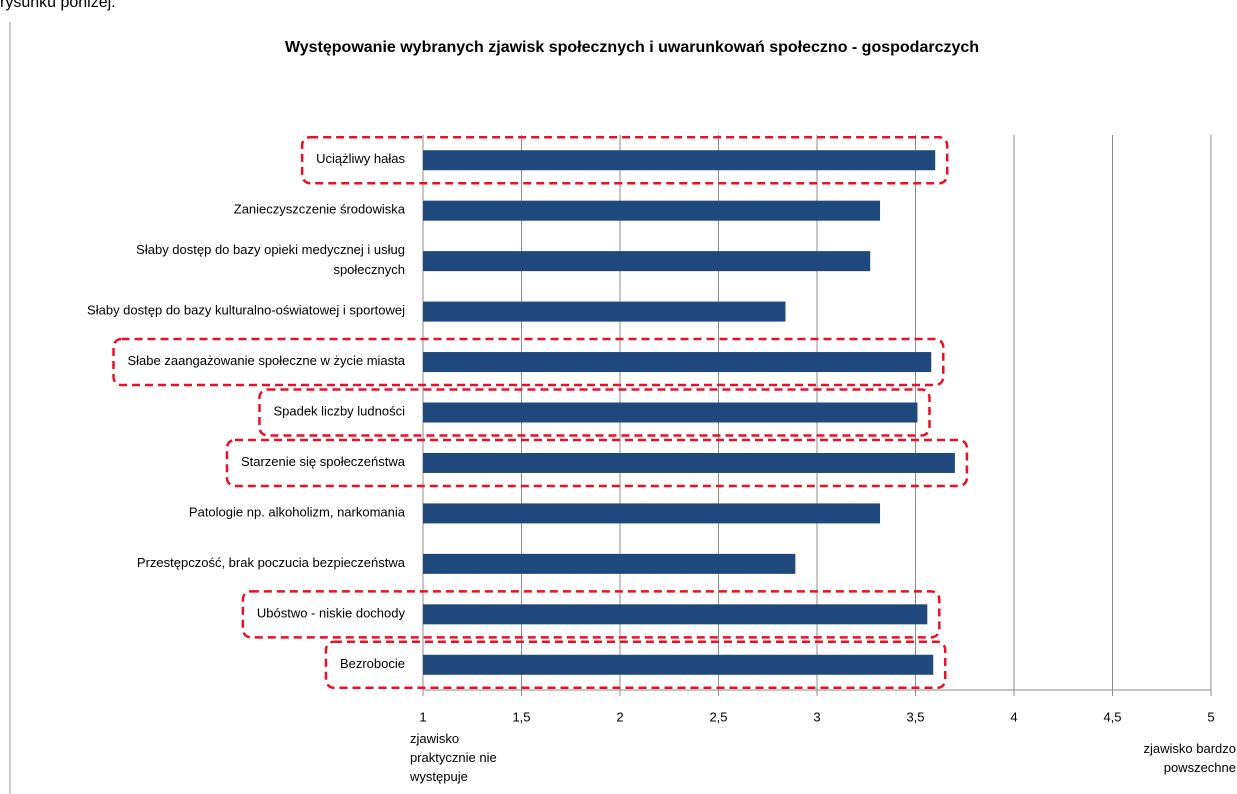 The height and width of the screenshot is (794, 1237). What do you see at coordinates (372, 663) in the screenshot?
I see `y-tick-label: Bezrobocie` at bounding box center [372, 663].